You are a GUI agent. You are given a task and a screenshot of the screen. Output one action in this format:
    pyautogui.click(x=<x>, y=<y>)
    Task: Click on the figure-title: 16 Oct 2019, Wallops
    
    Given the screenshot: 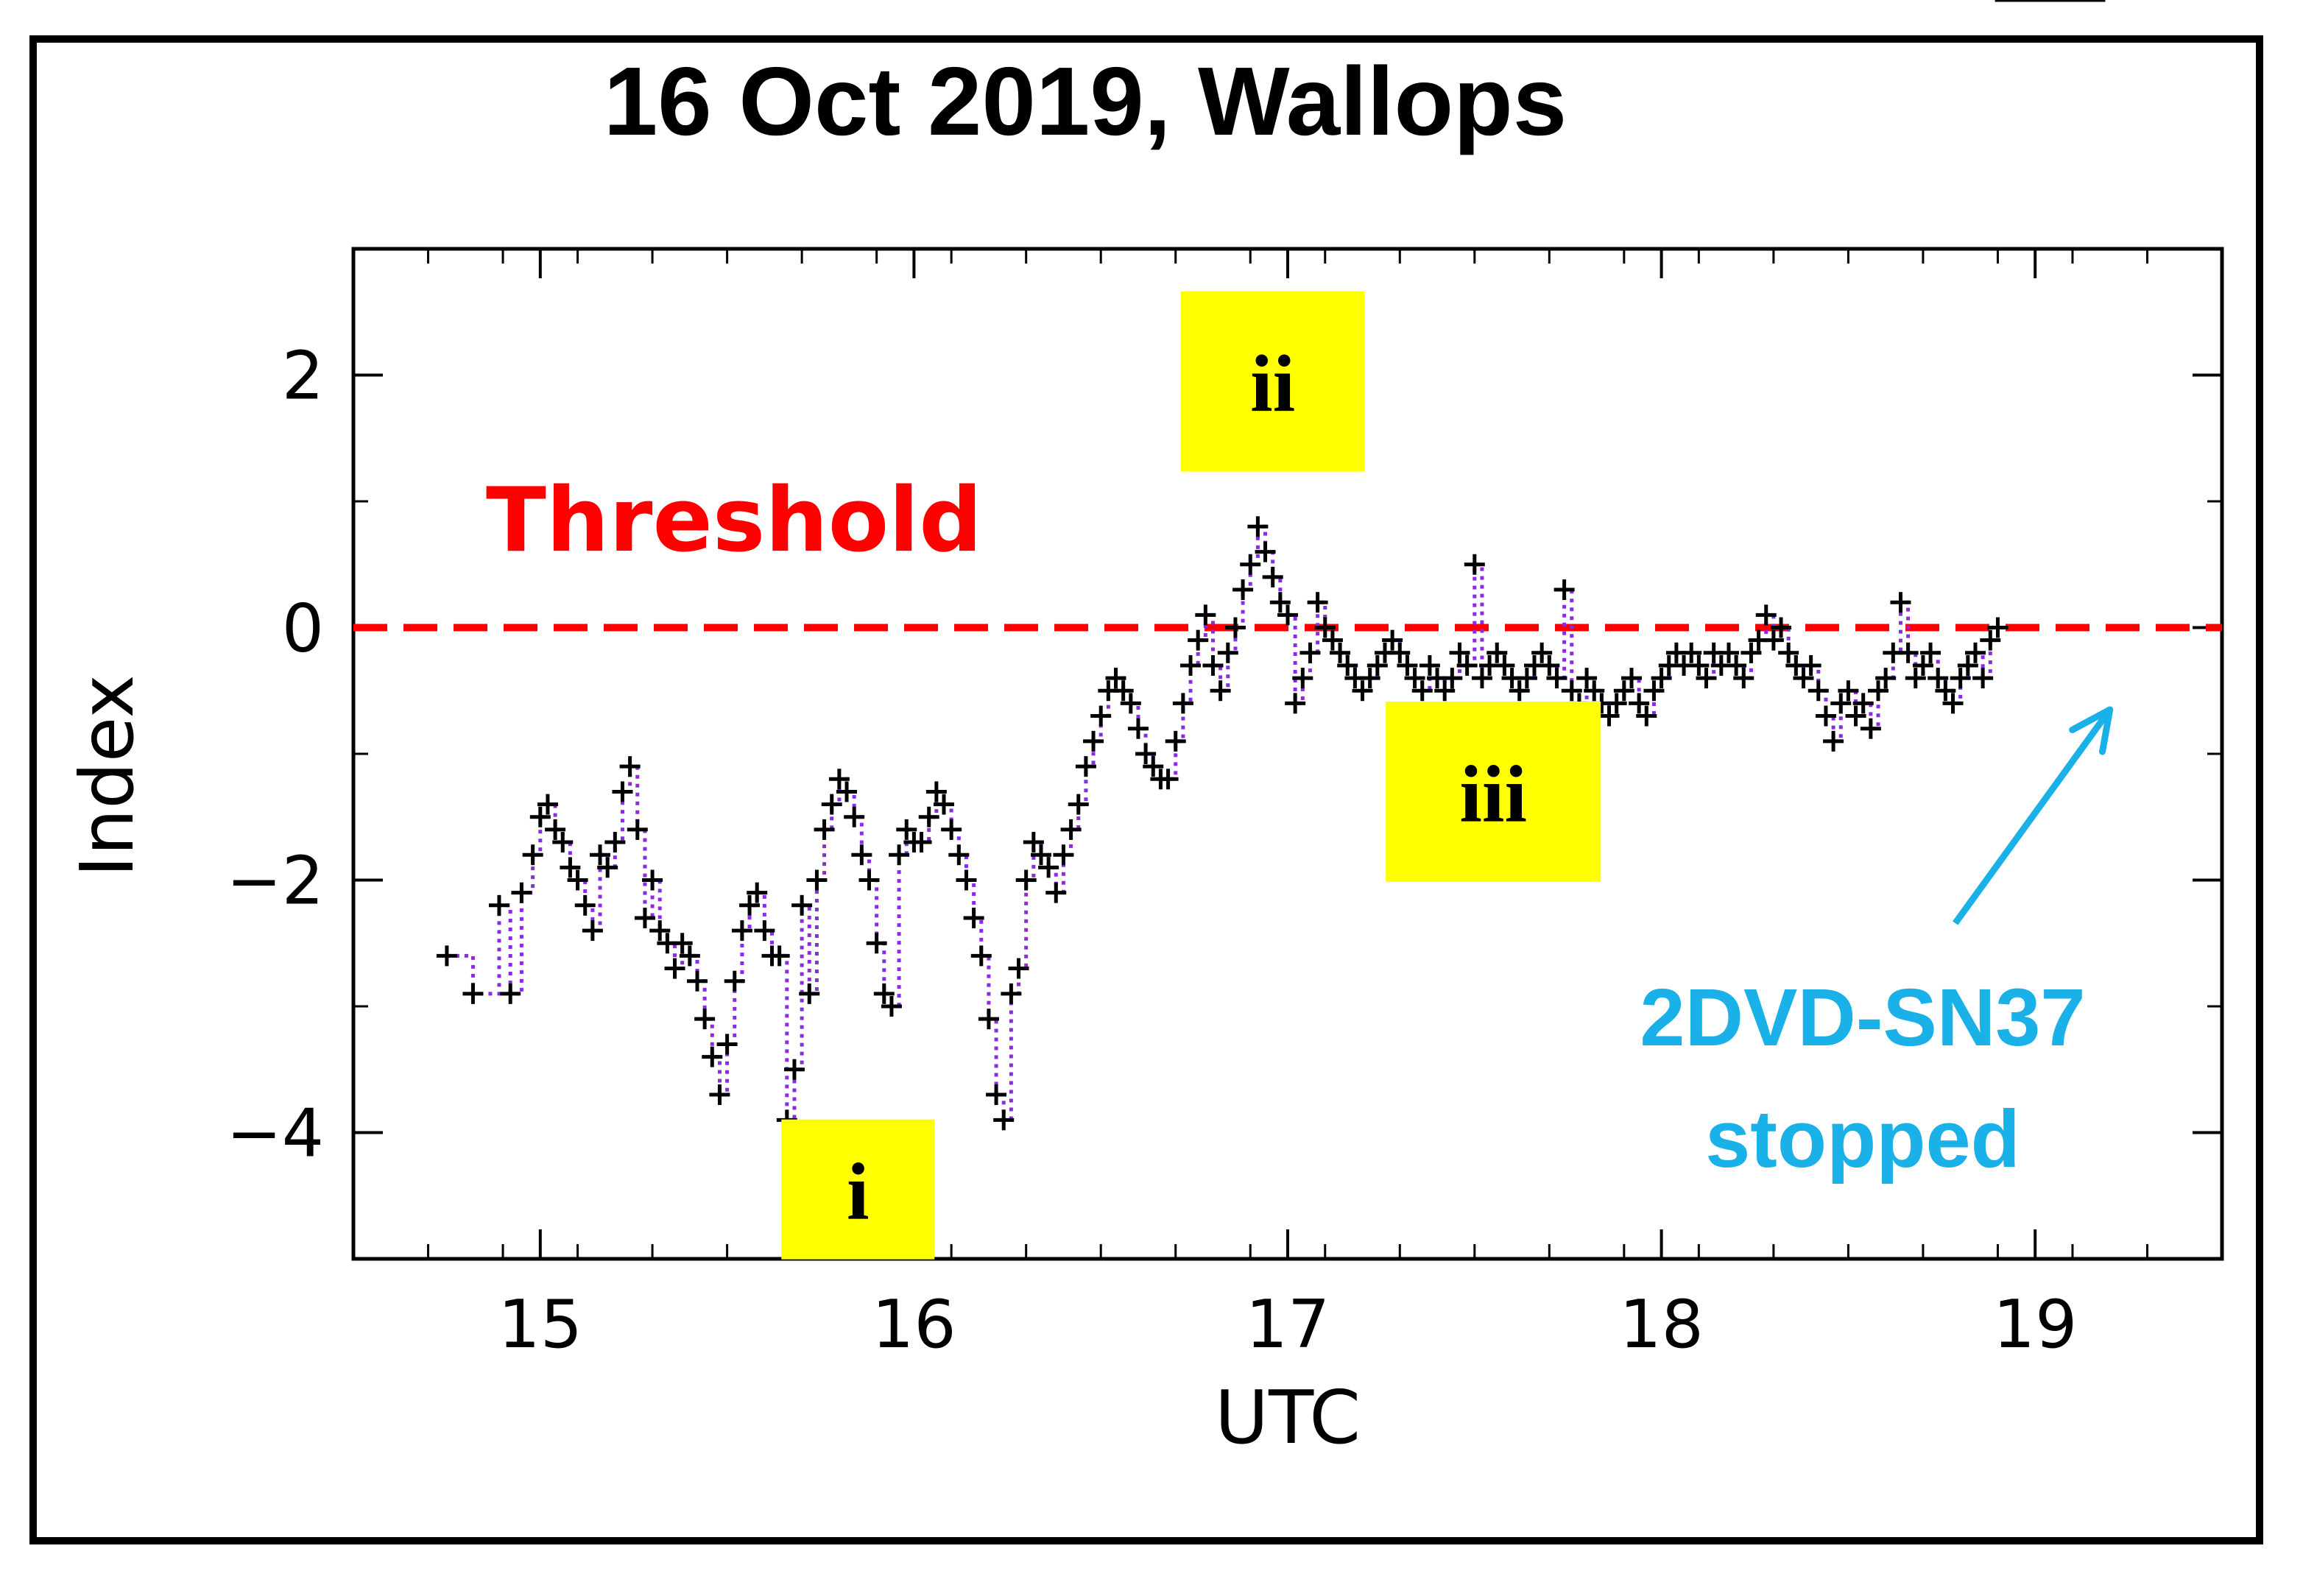 What is the action you would take?
    pyautogui.click(x=1085, y=101)
    